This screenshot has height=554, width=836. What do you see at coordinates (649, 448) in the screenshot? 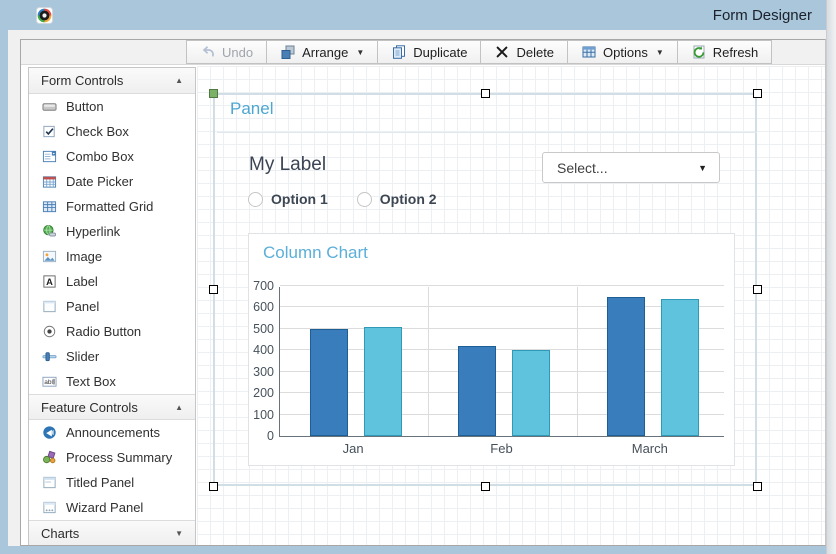
I see `x-axis-label: March` at bounding box center [649, 448].